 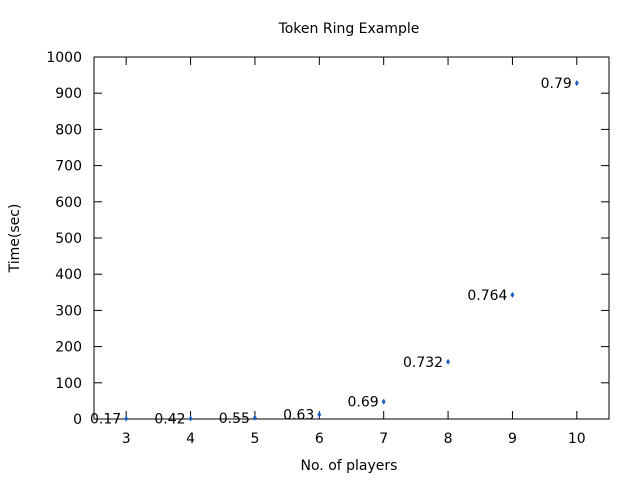 I want to click on y-tick-label: 500, so click(x=68, y=239).